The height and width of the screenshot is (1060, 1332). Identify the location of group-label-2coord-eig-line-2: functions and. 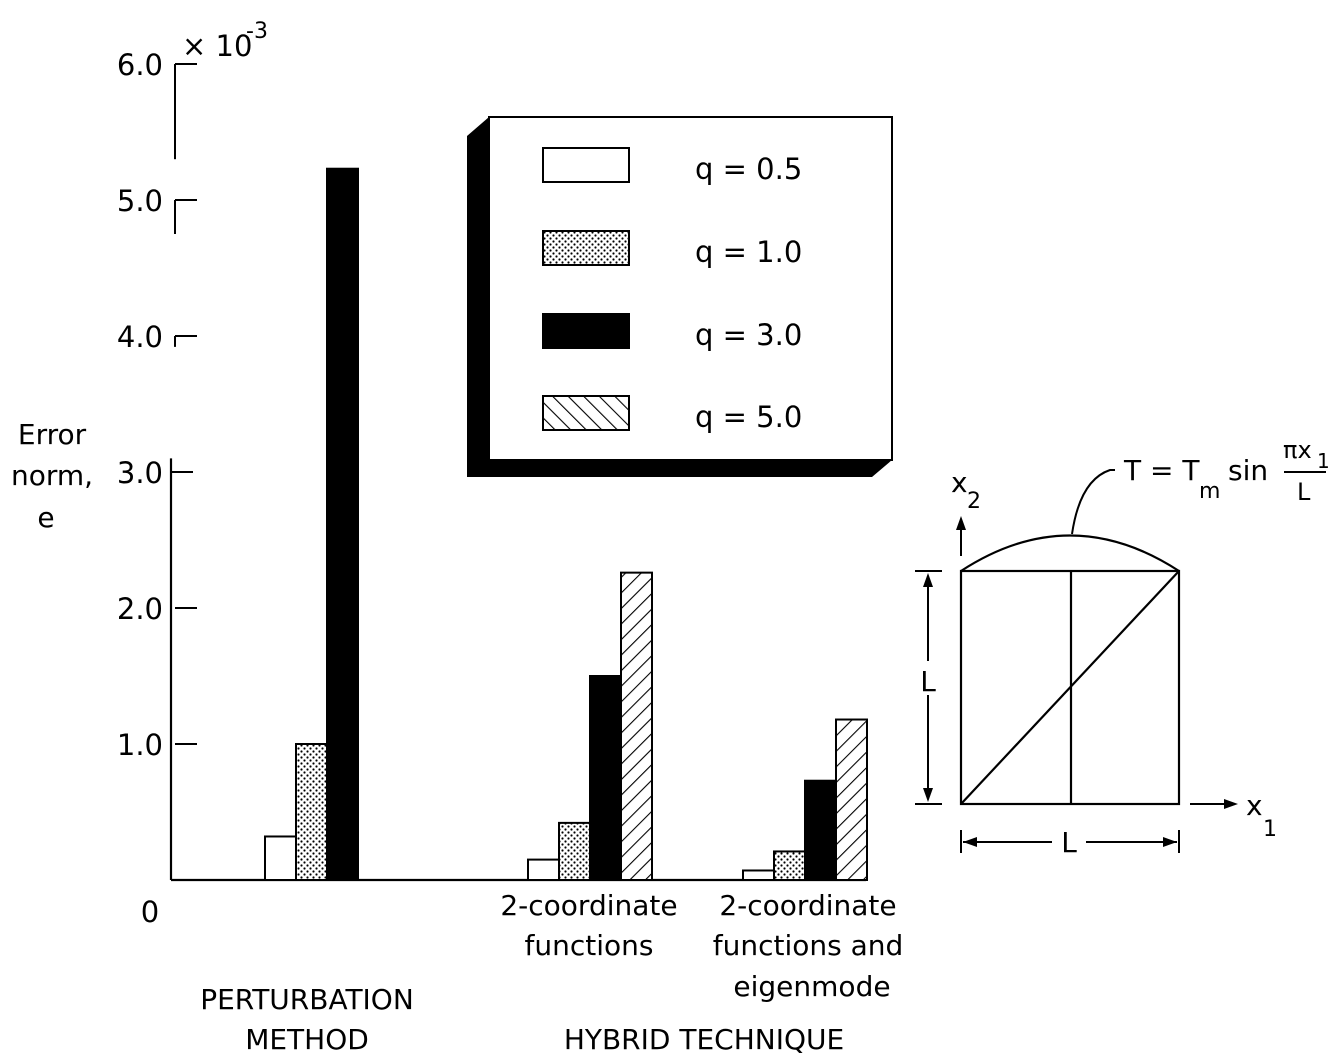
(808, 945).